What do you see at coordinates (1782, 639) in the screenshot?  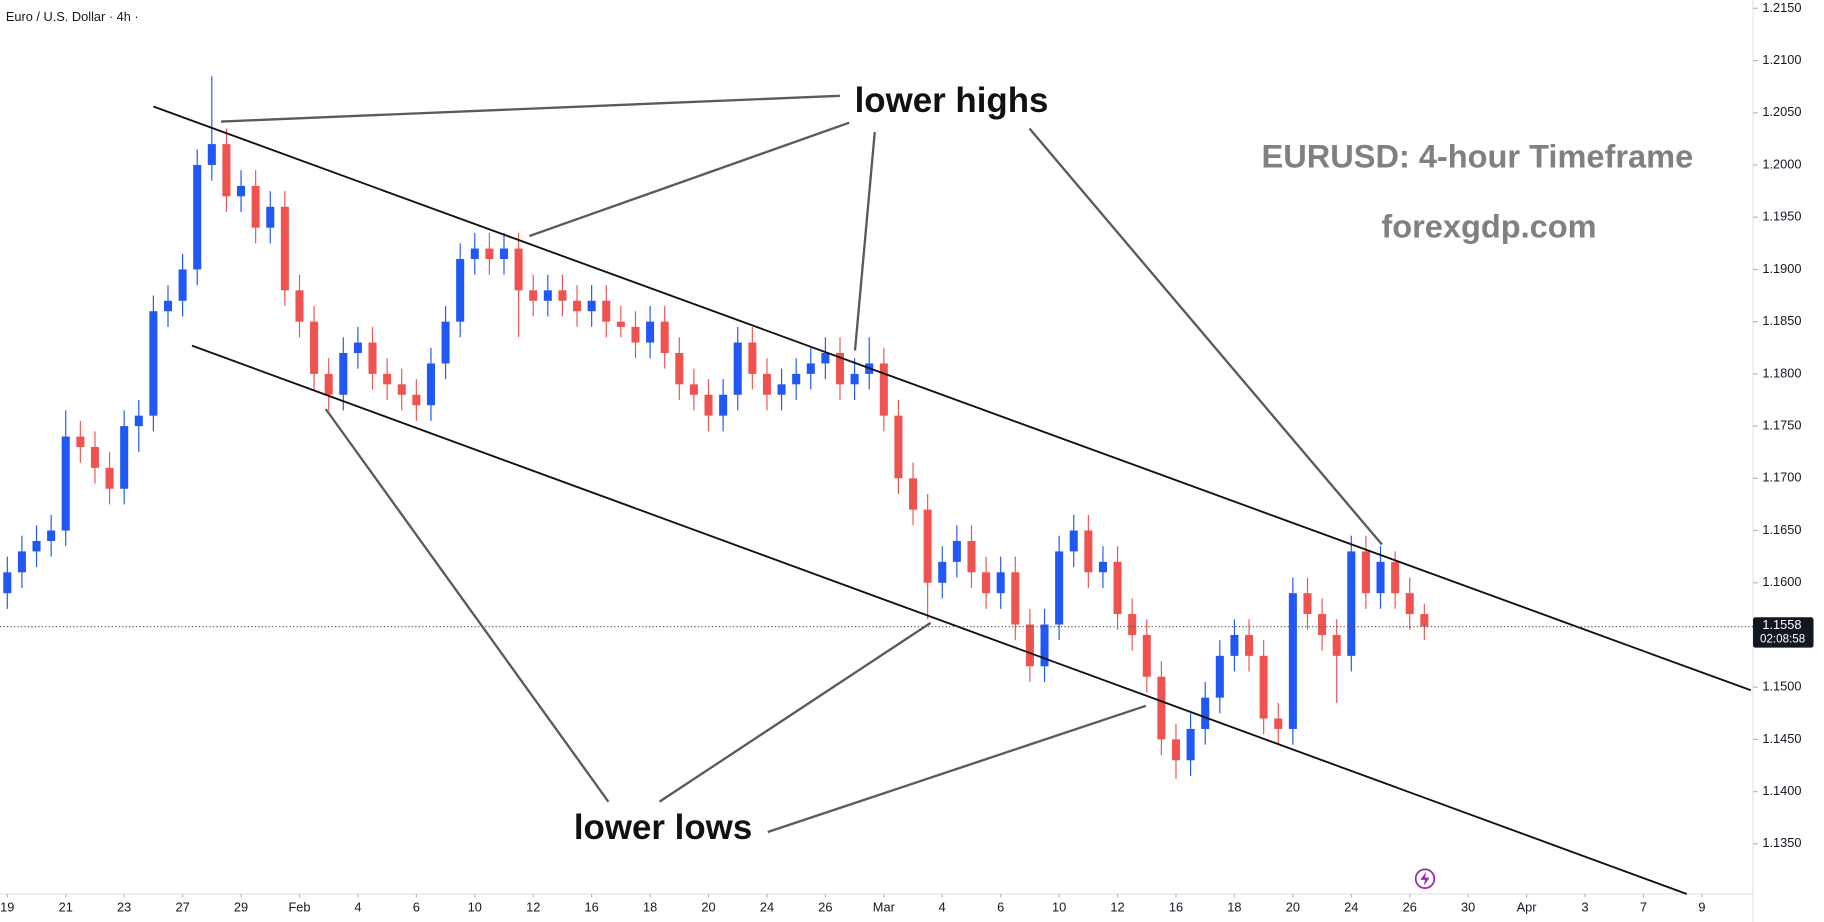 I see `countdown-label: 02:08:58` at bounding box center [1782, 639].